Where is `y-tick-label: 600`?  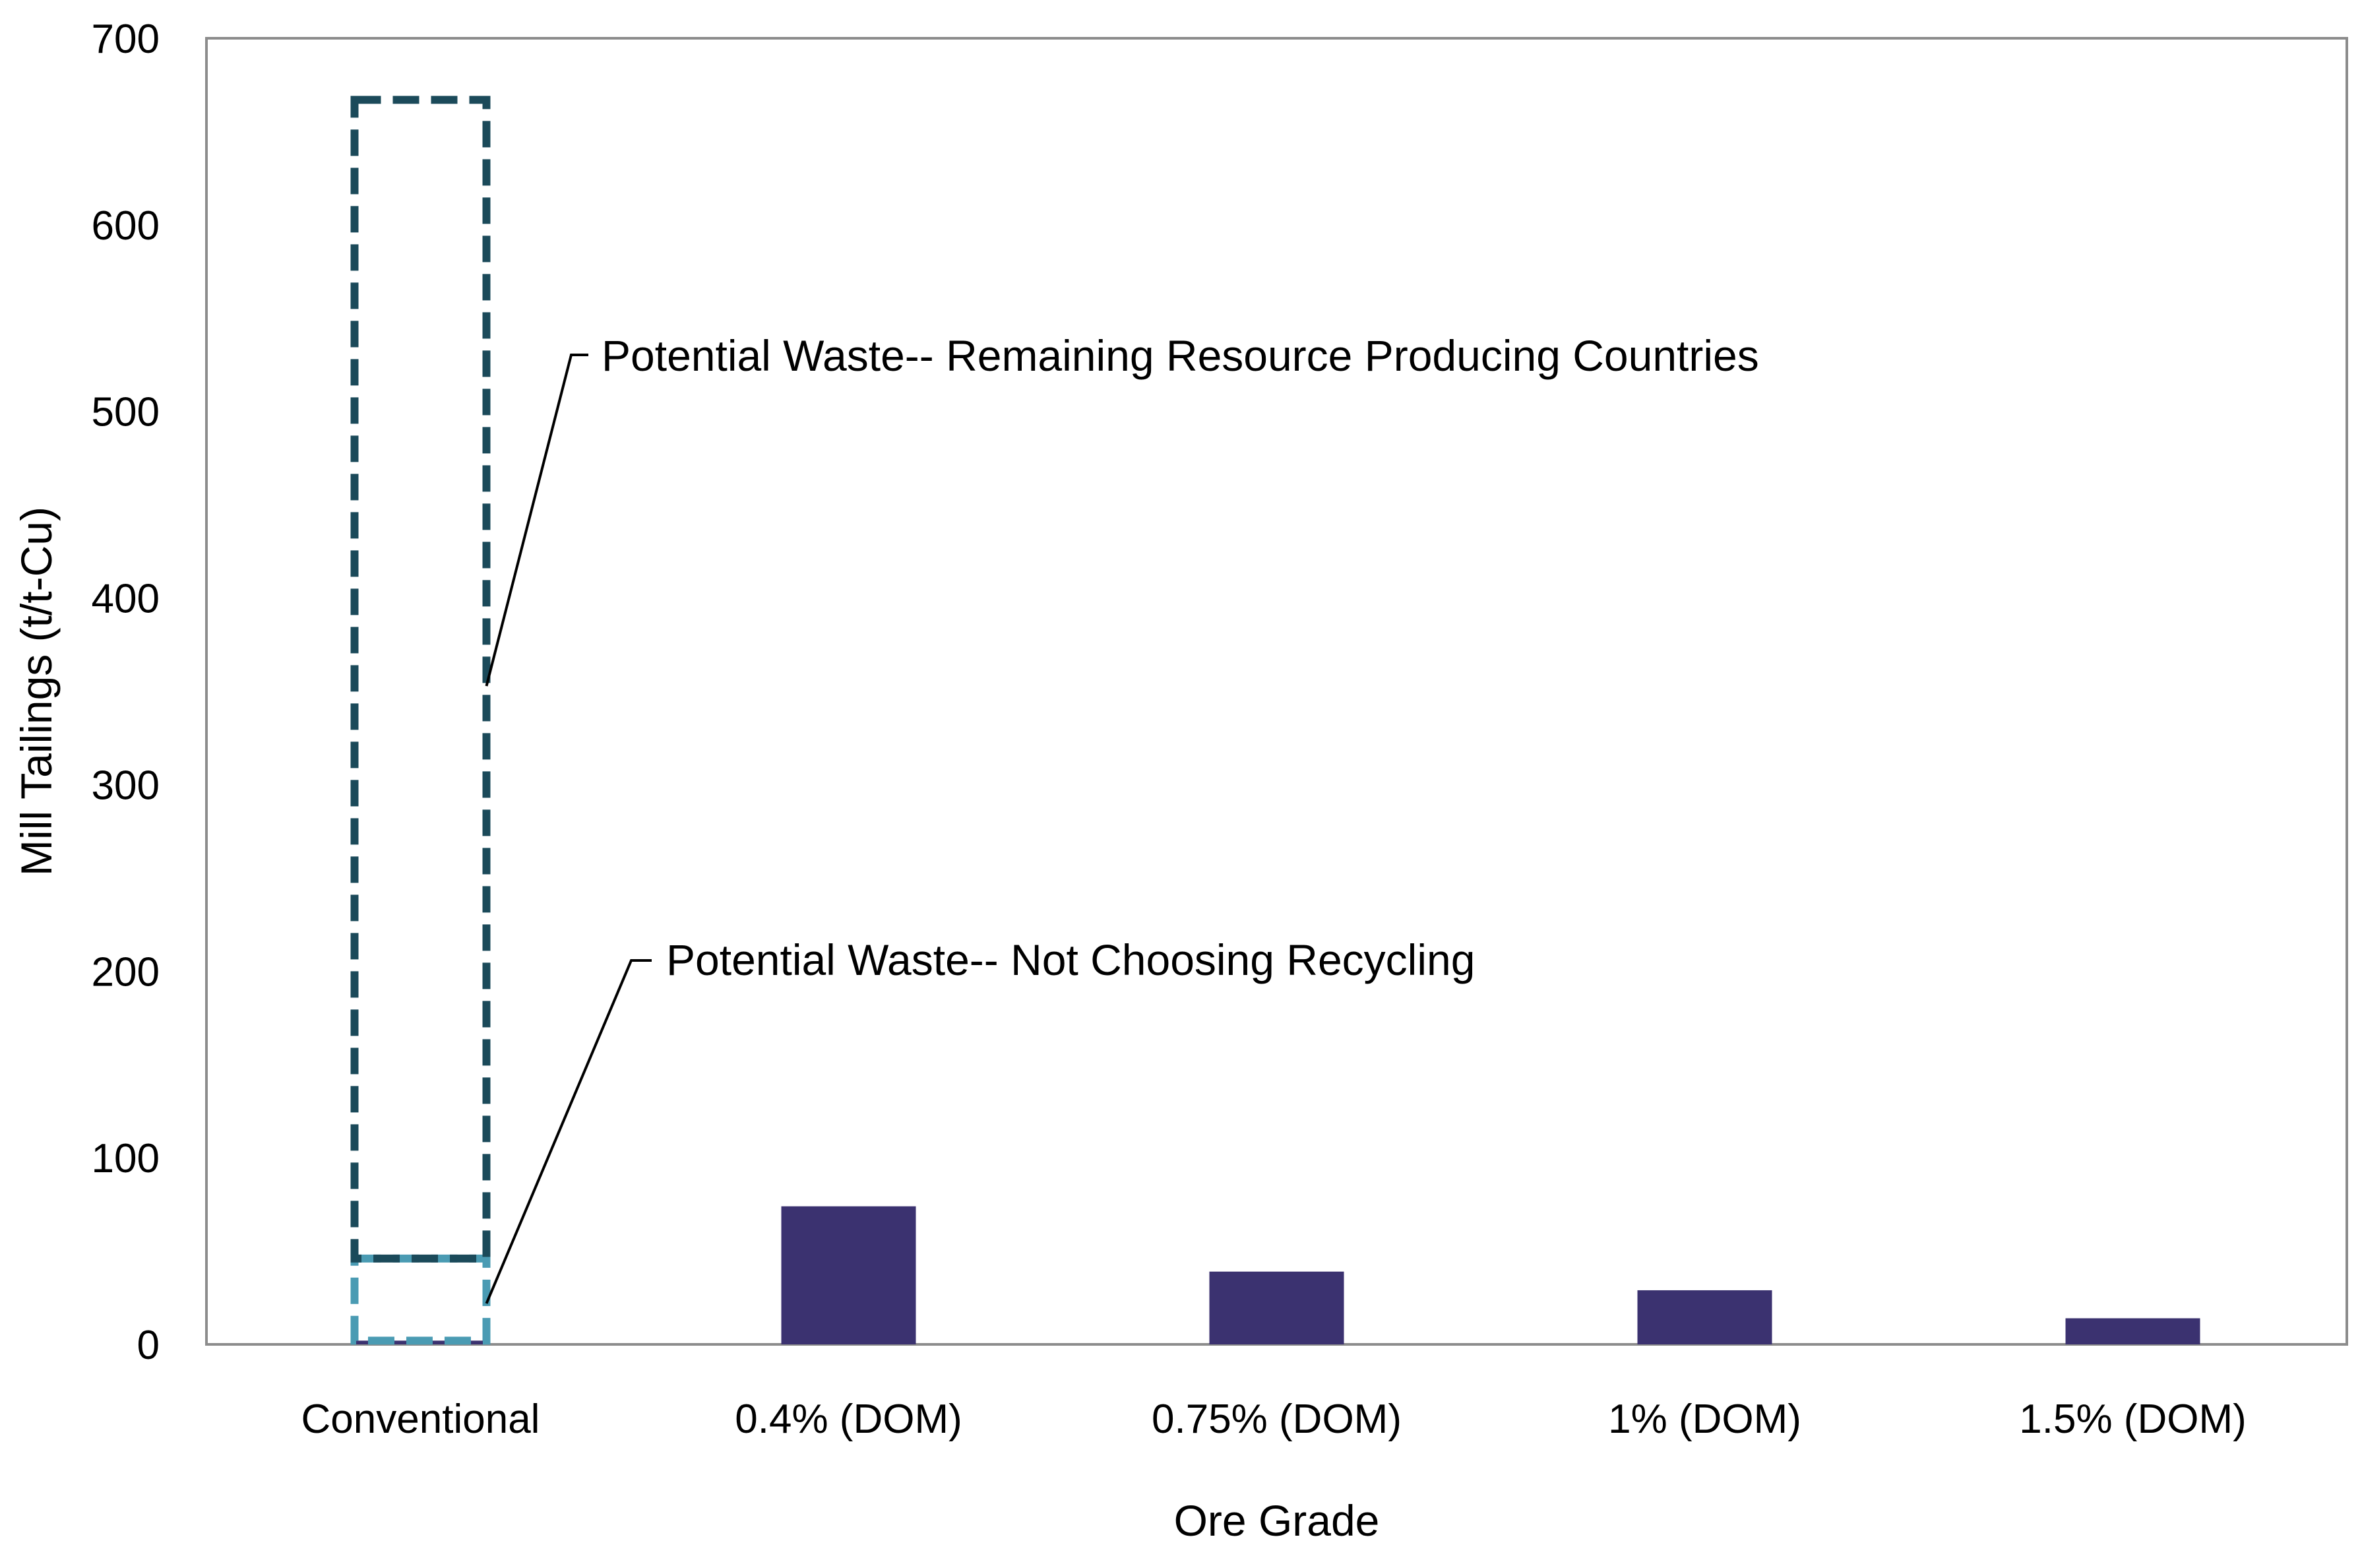
y-tick-label: 600 is located at coordinates (126, 226).